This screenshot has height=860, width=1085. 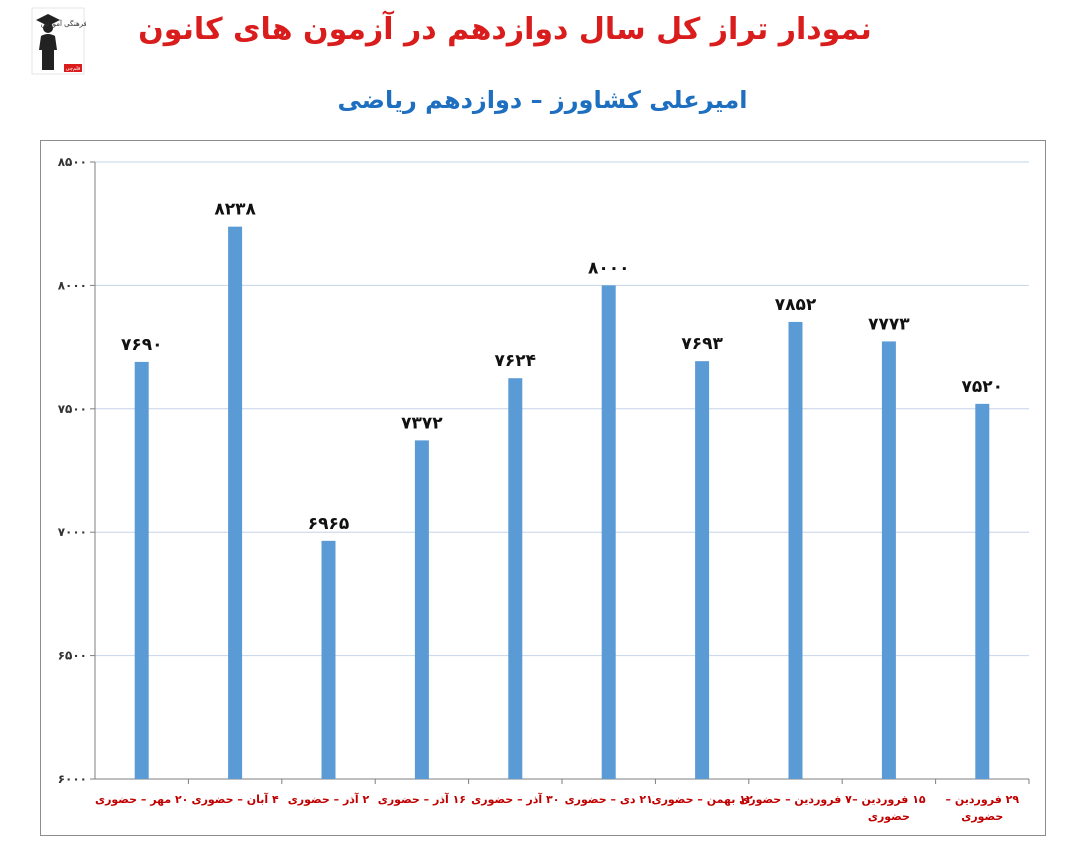 I want to click on kanoon-logo: کانون فرهنگی آموزش قلم‌چی, so click(x=68, y=41).